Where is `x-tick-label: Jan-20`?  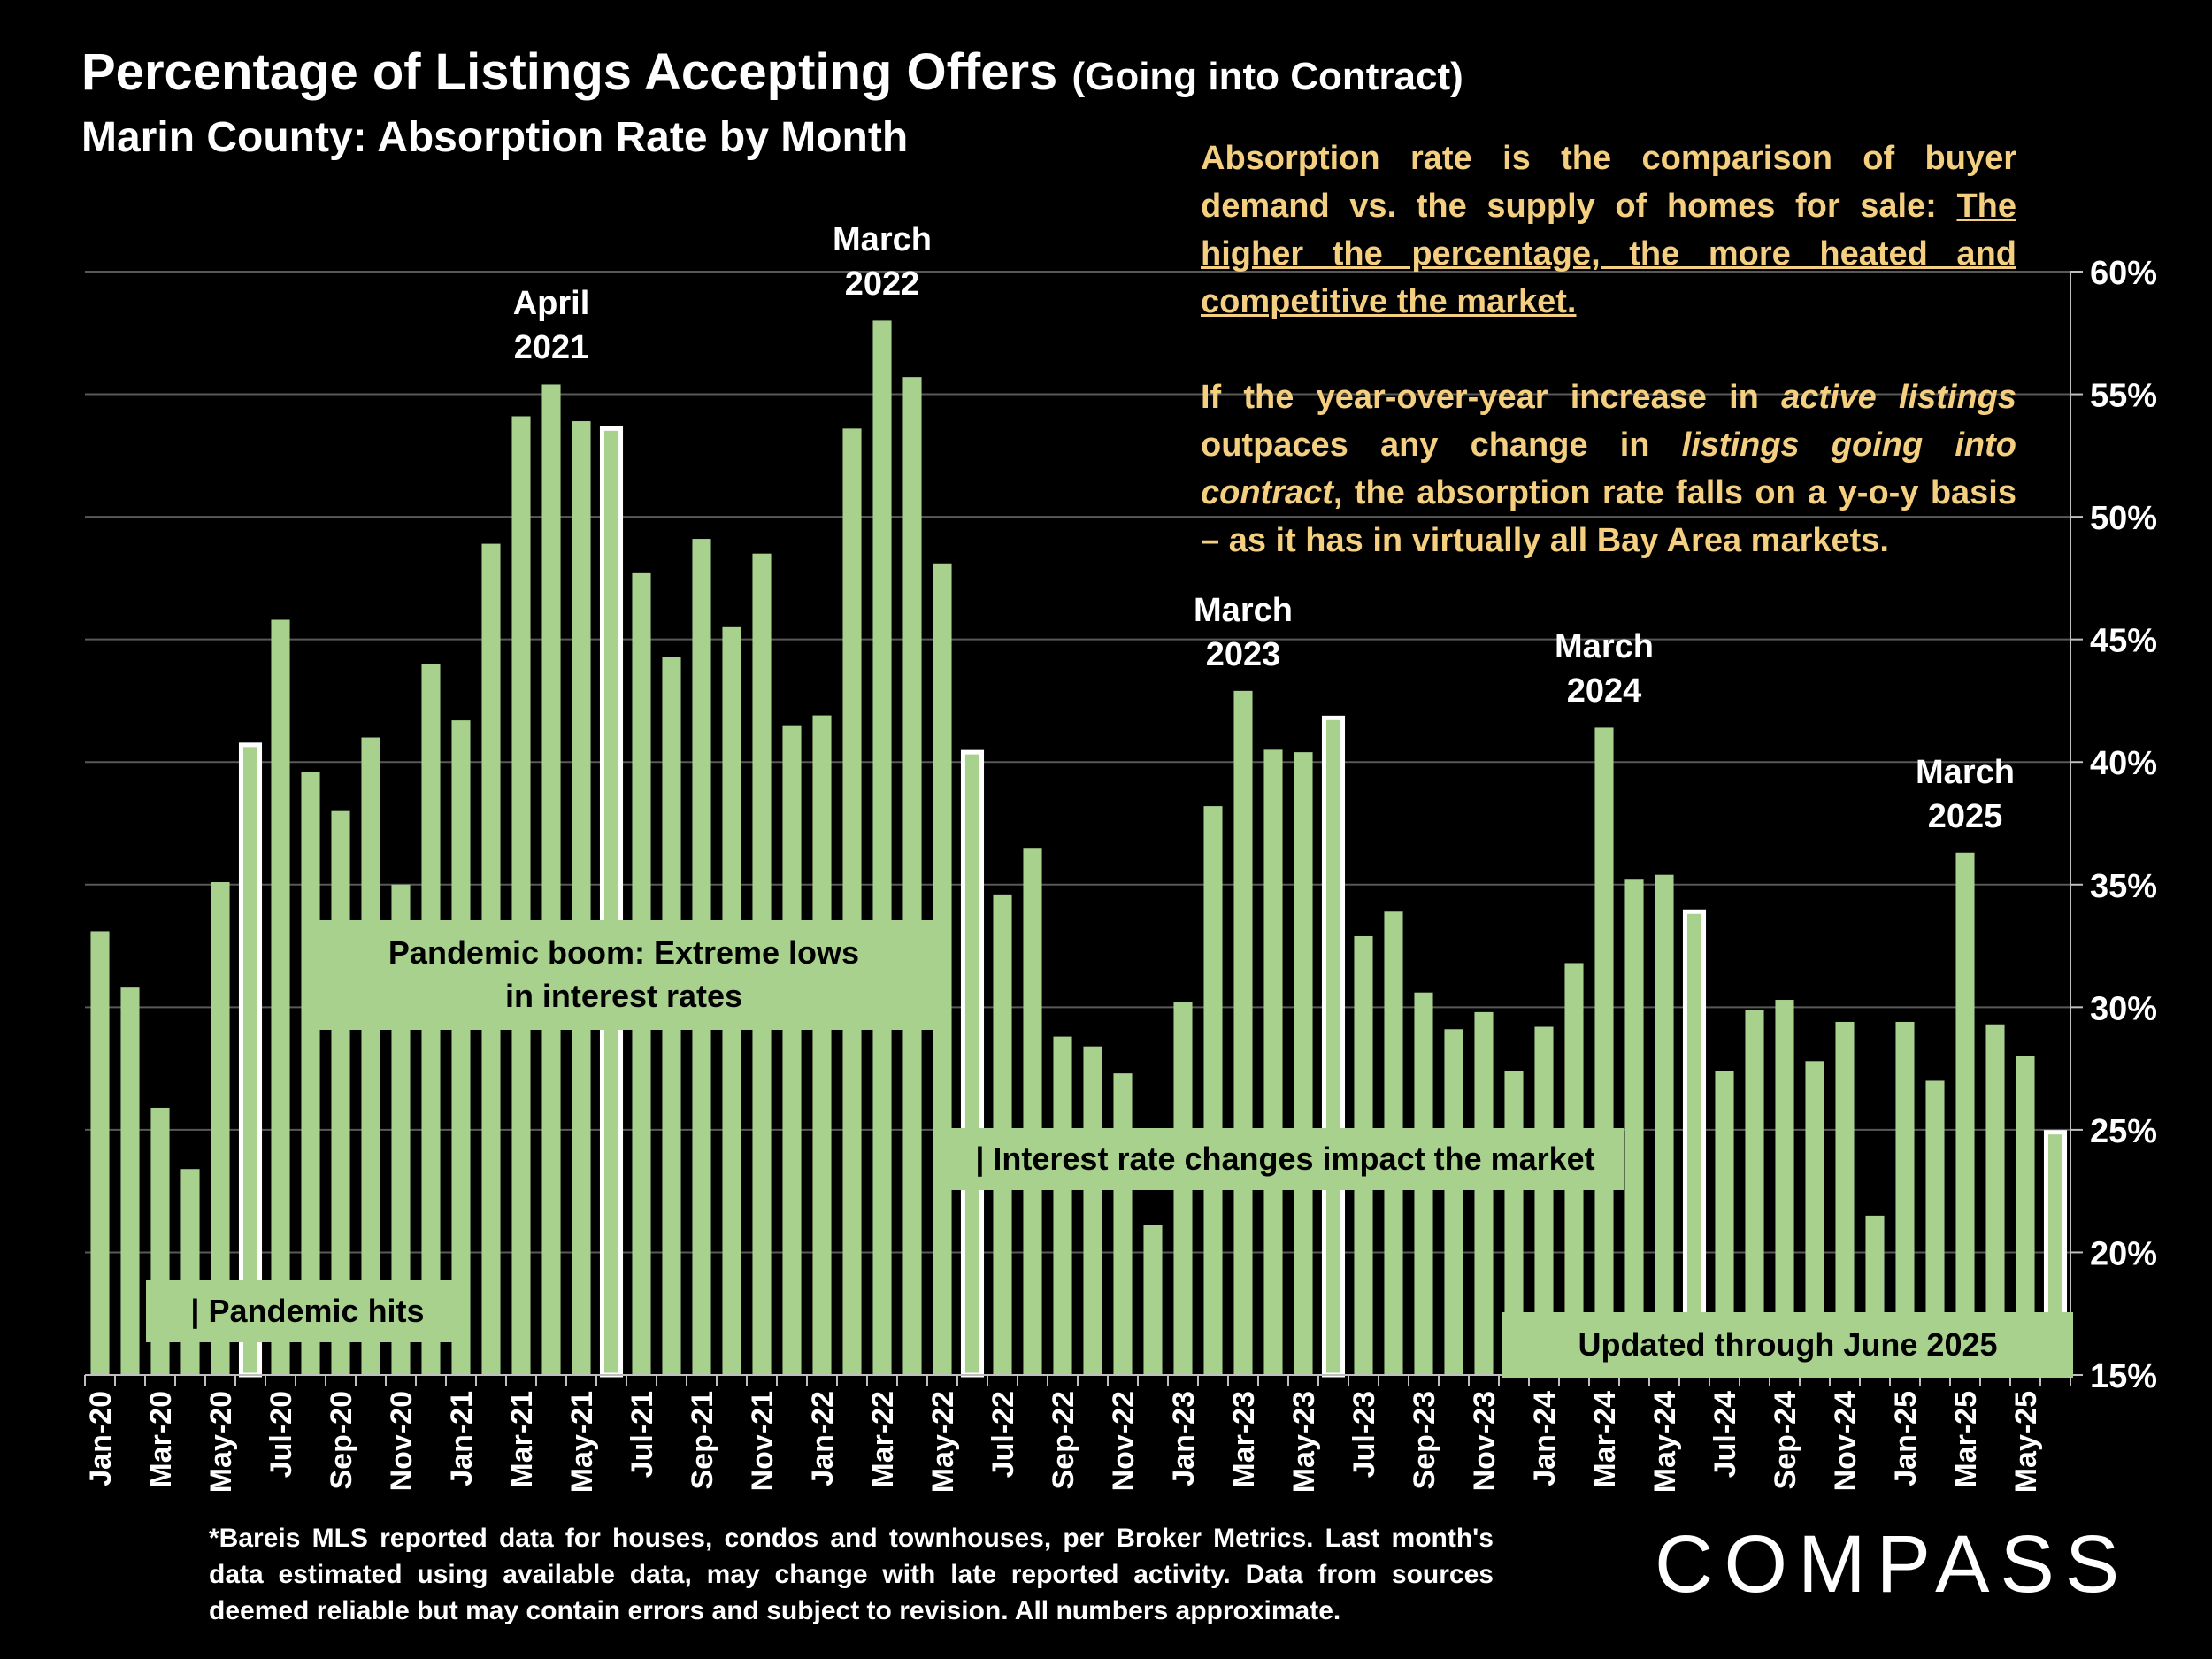
x-tick-label: Jan-20 is located at coordinates (101, 1439).